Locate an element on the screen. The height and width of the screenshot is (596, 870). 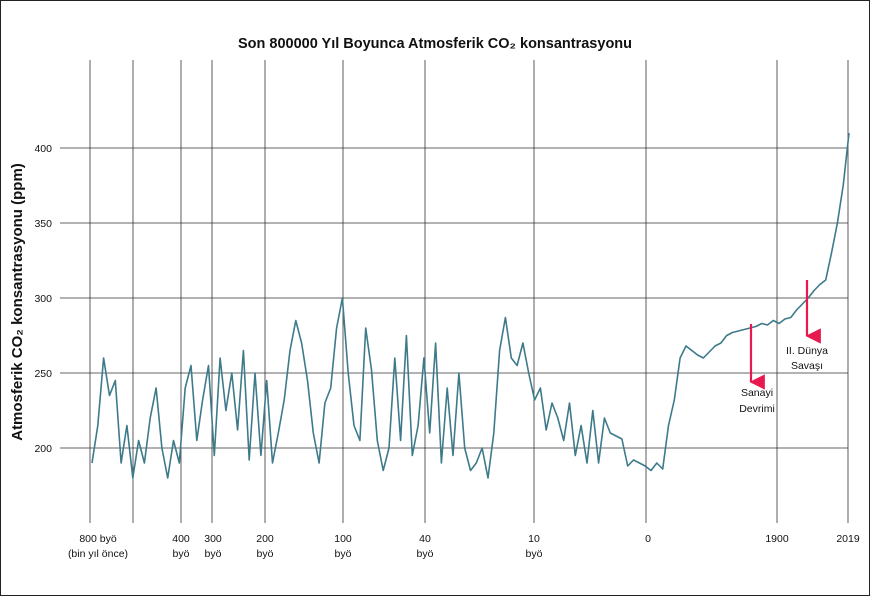
y-tick-200: 200 is located at coordinates (43, 449).